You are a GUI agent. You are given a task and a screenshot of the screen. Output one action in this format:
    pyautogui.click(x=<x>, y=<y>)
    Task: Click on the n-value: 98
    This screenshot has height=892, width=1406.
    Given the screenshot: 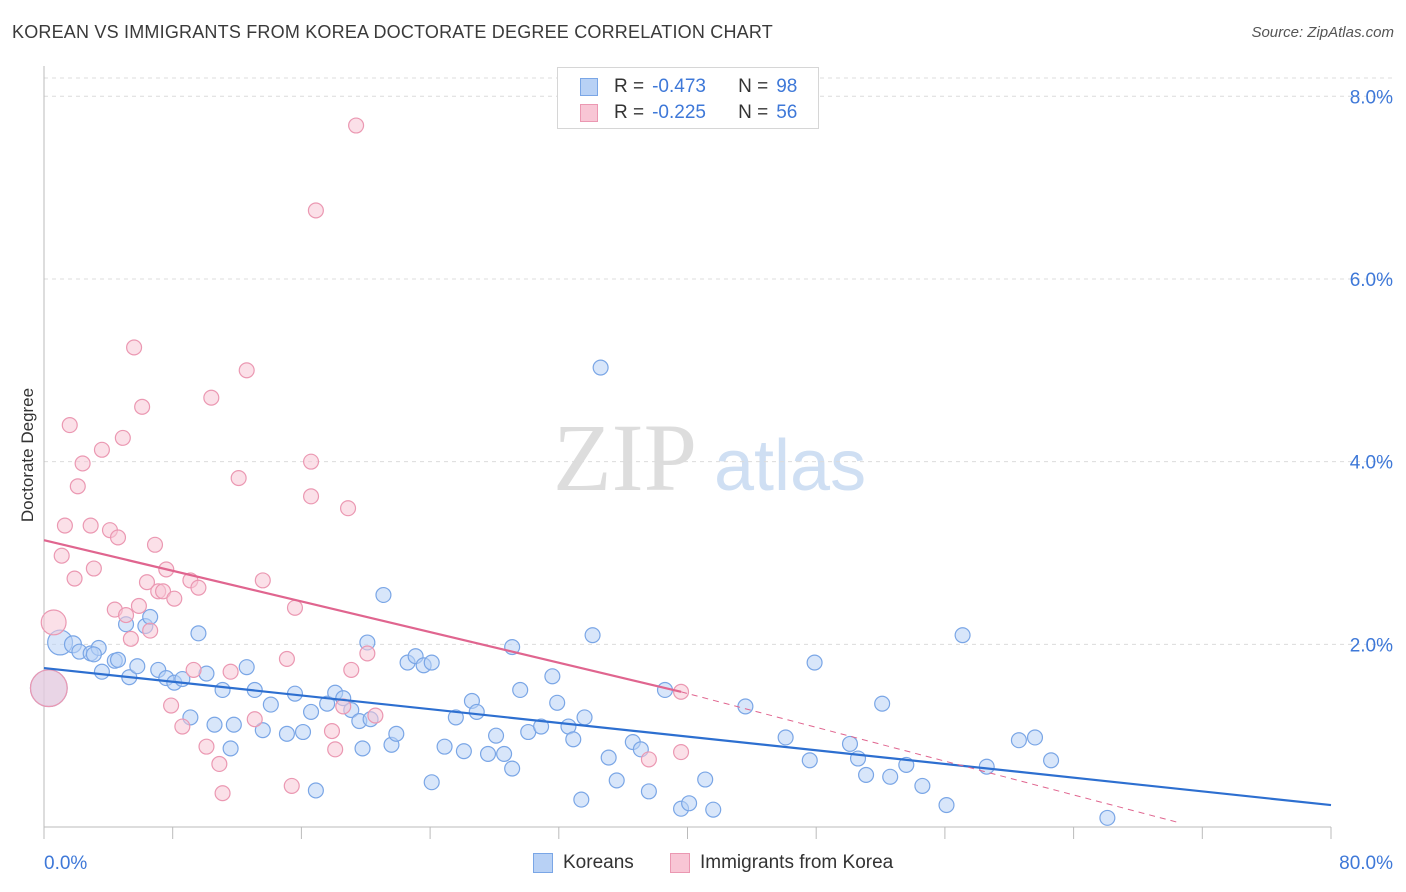 What is the action you would take?
    pyautogui.click(x=787, y=86)
    